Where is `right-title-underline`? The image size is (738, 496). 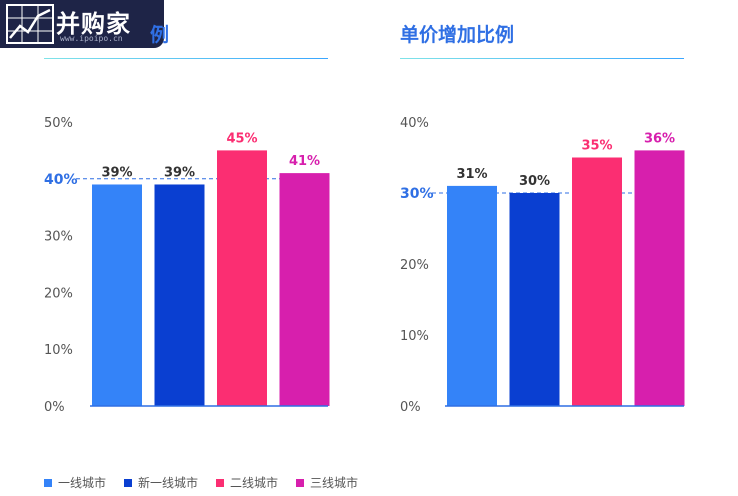
right-title-underline is located at coordinates (542, 58).